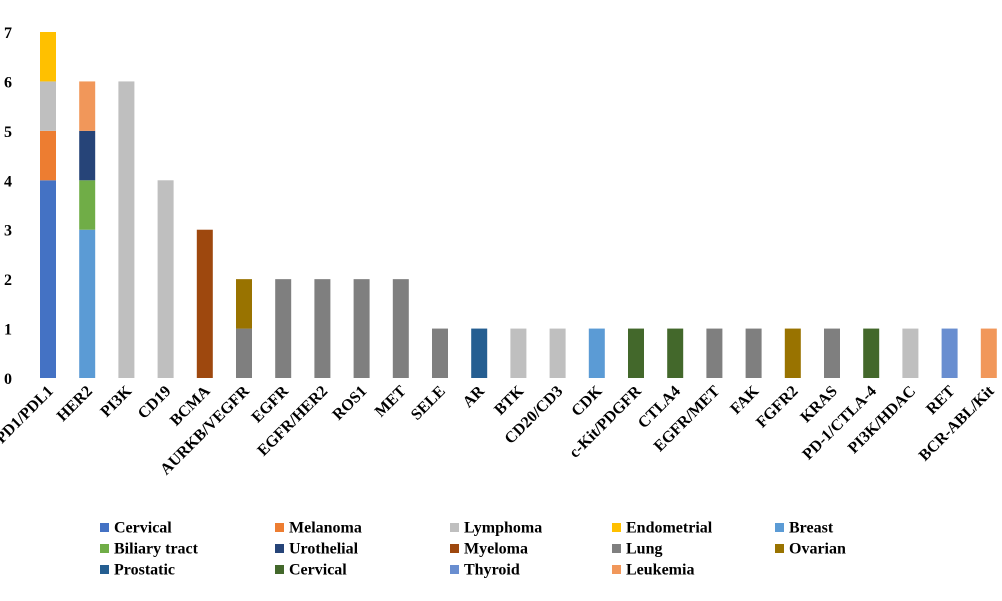 The width and height of the screenshot is (1002, 601). I want to click on x-tick-label: MET, so click(391, 402).